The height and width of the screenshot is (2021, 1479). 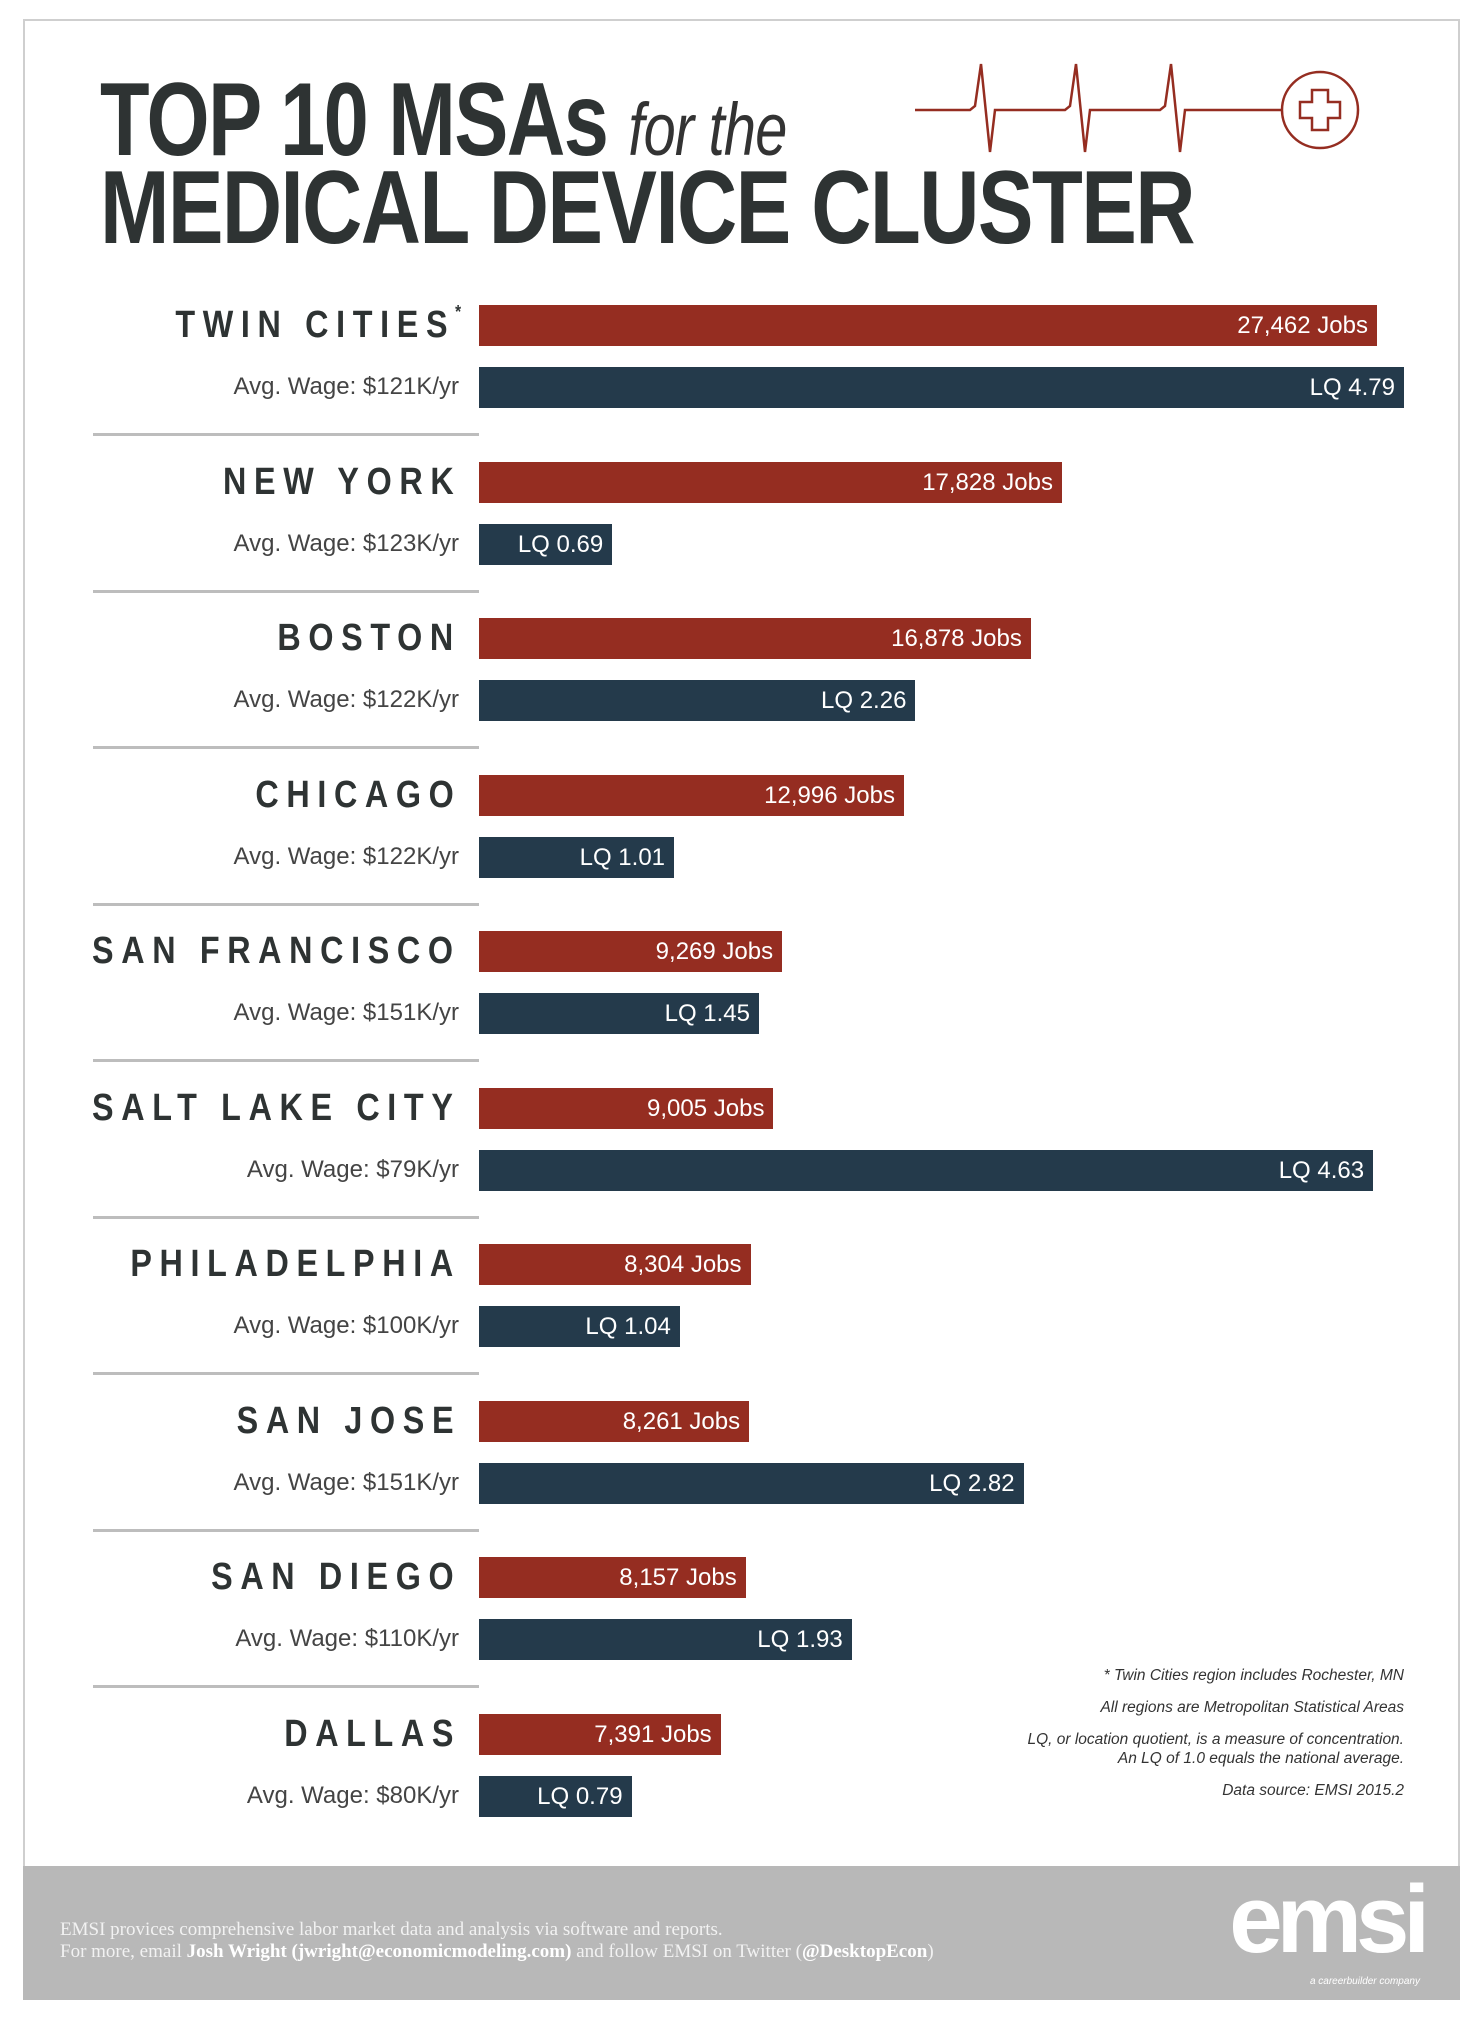 I want to click on logo-tagline: a careerbuilder company, so click(x=1364, y=1981).